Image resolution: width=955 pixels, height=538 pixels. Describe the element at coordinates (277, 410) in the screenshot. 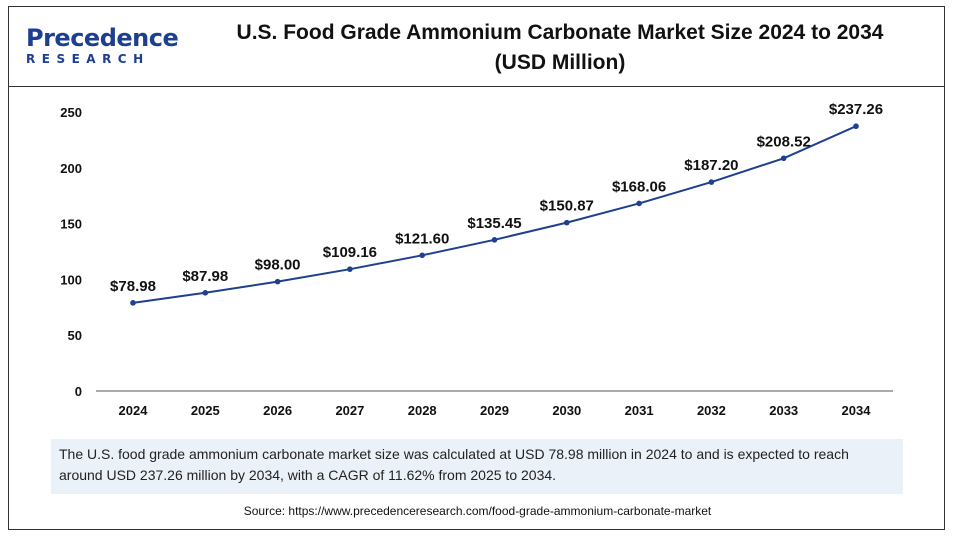

I see `x-tick-label: 2026` at that location.